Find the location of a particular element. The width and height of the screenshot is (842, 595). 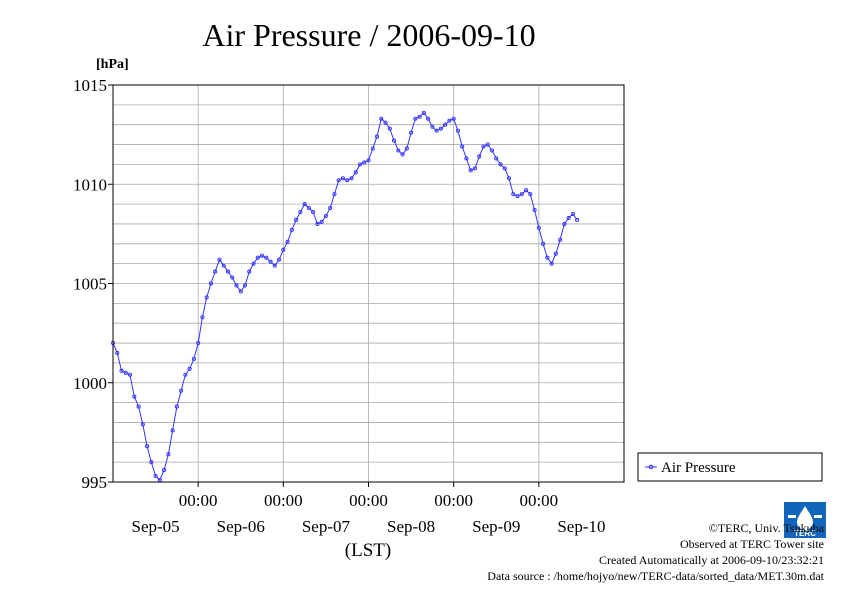

y-unit-label: [hPa] is located at coordinates (112, 64).